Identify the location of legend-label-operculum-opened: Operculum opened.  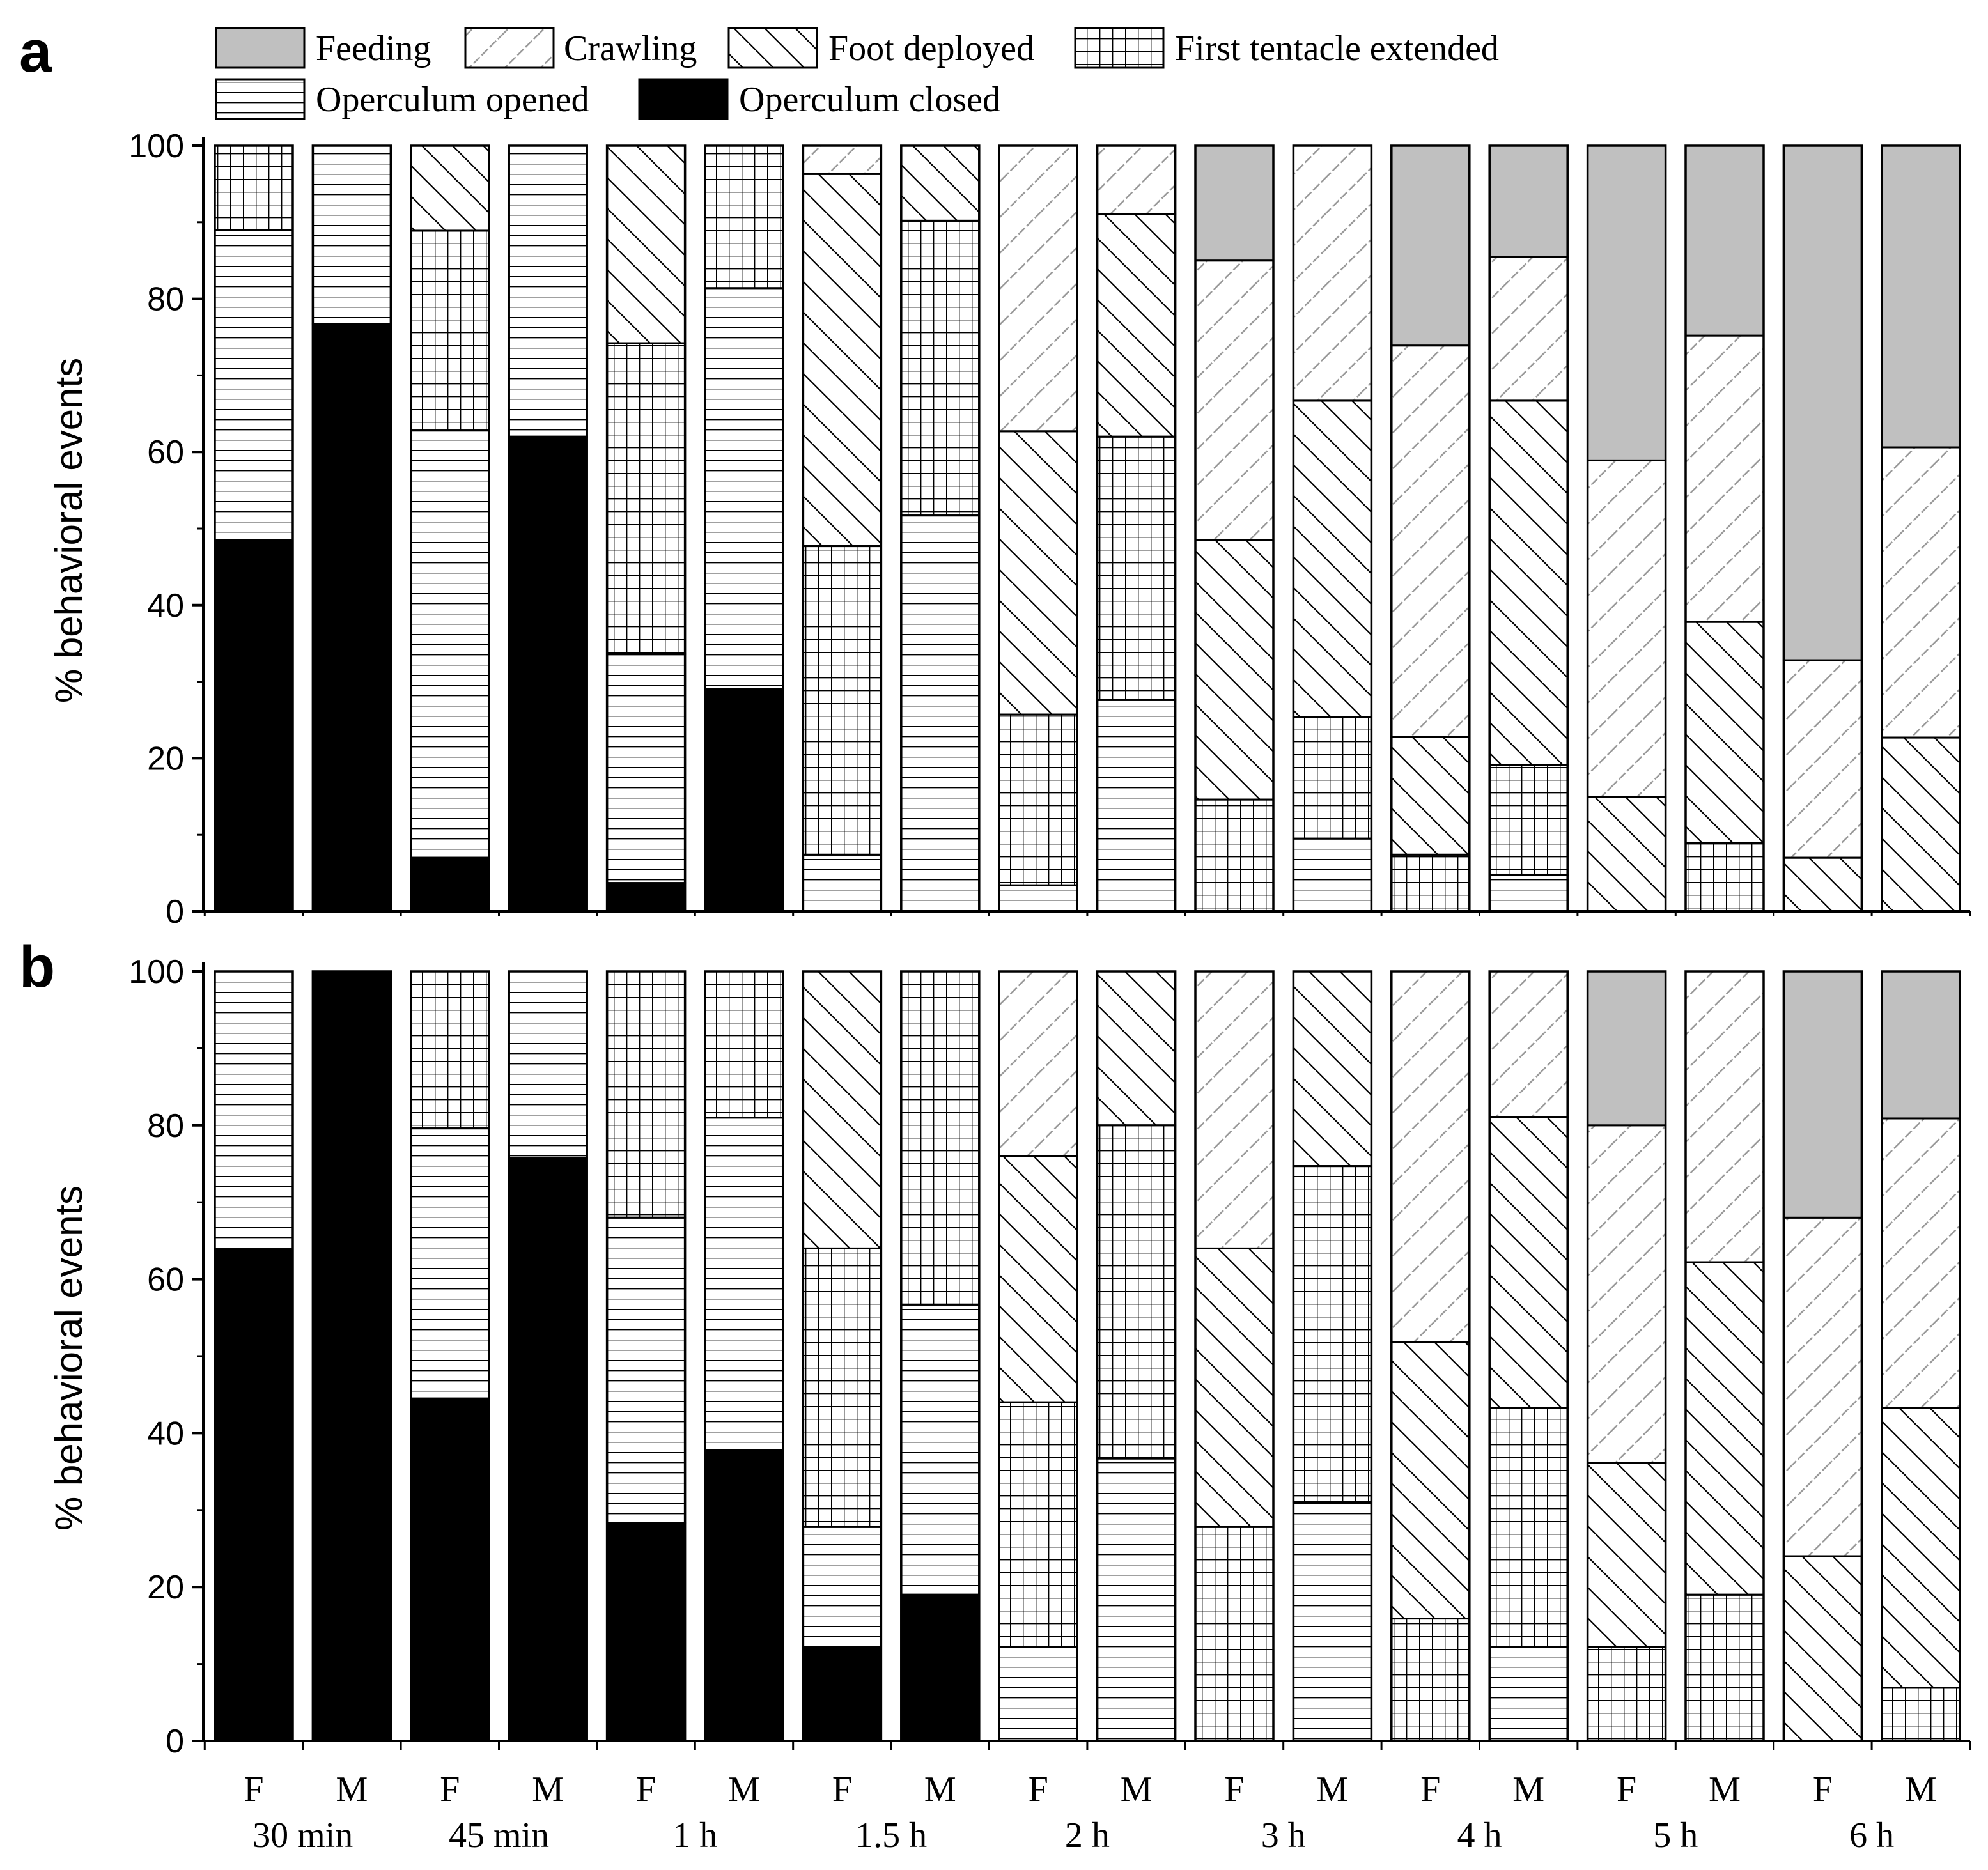
(452, 100).